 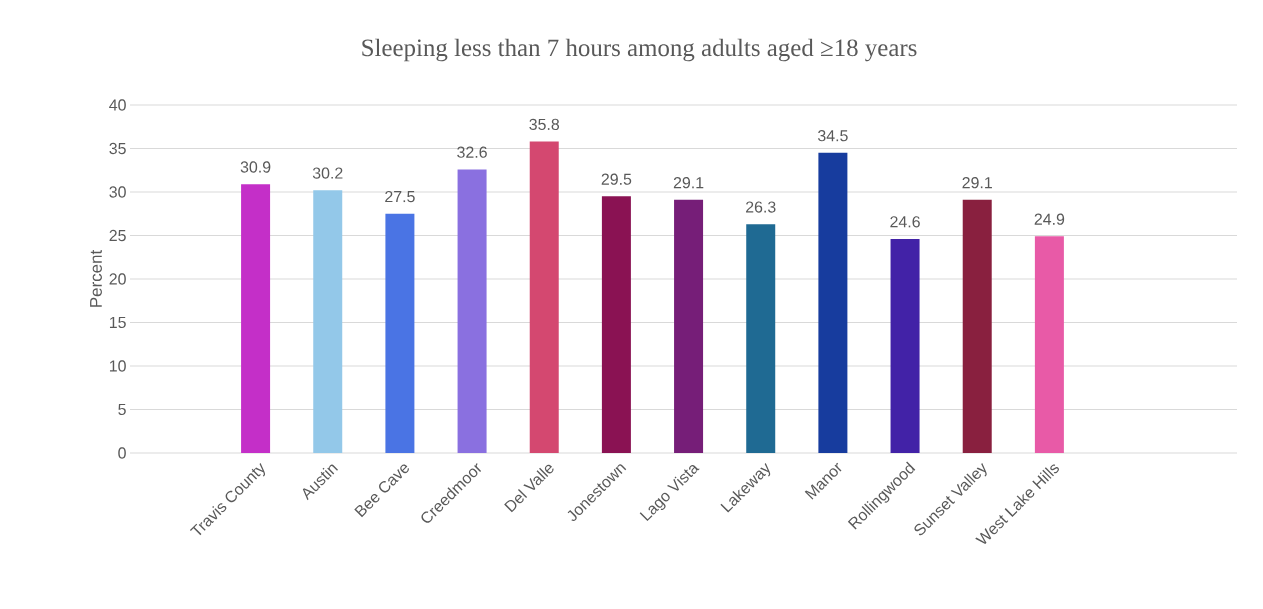 What do you see at coordinates (616, 179) in the screenshot?
I see `data-label: 29.5` at bounding box center [616, 179].